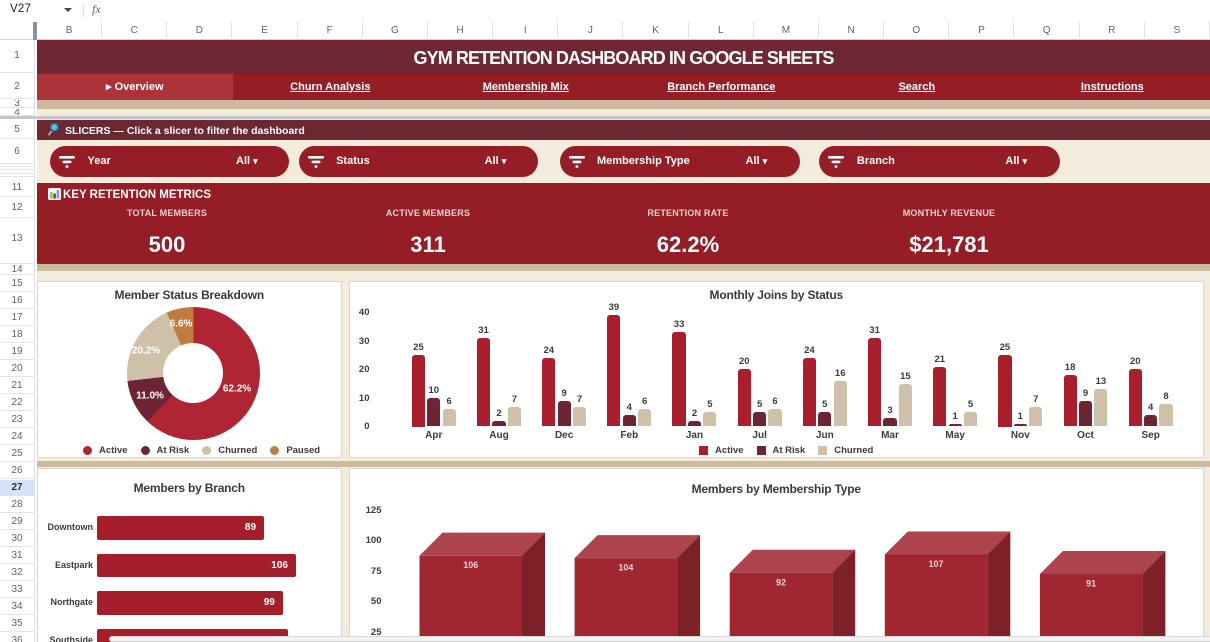 The height and width of the screenshot is (642, 1210). What do you see at coordinates (935, 564) in the screenshot?
I see `svg-text: 107` at bounding box center [935, 564].